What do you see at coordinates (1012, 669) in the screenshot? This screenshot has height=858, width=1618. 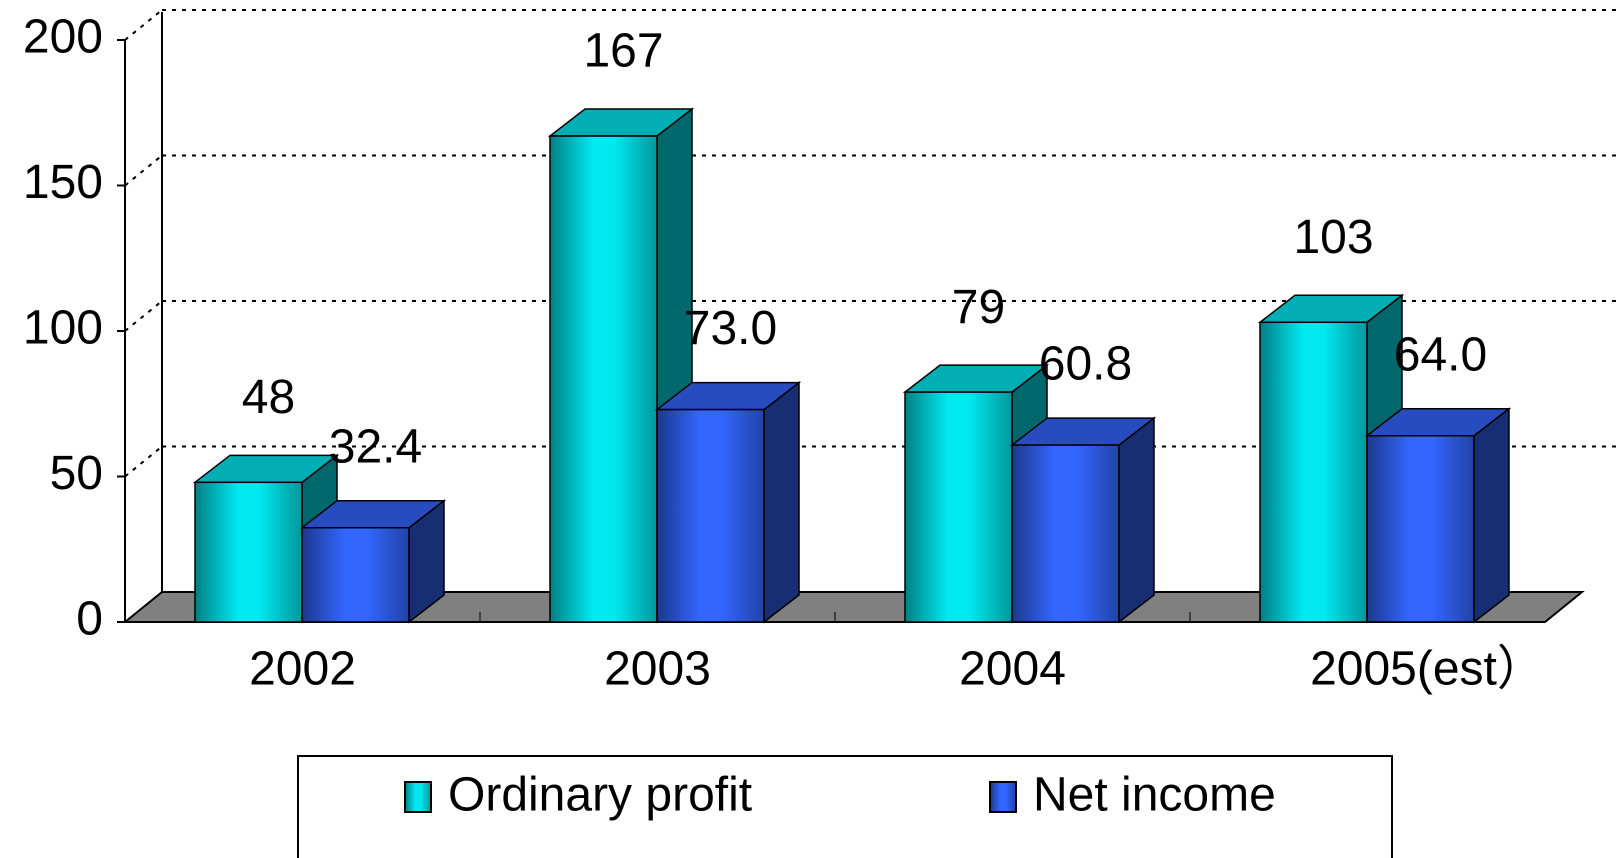 I see `x-tick-label: 2004` at bounding box center [1012, 669].